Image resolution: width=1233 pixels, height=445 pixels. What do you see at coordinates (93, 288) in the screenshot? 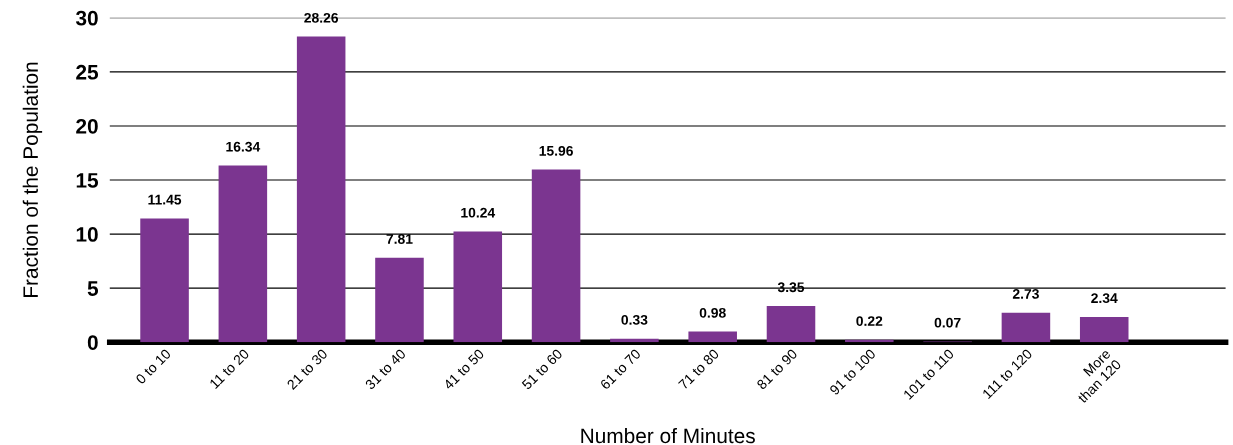
I see `y-tick-label: 5` at bounding box center [93, 288].